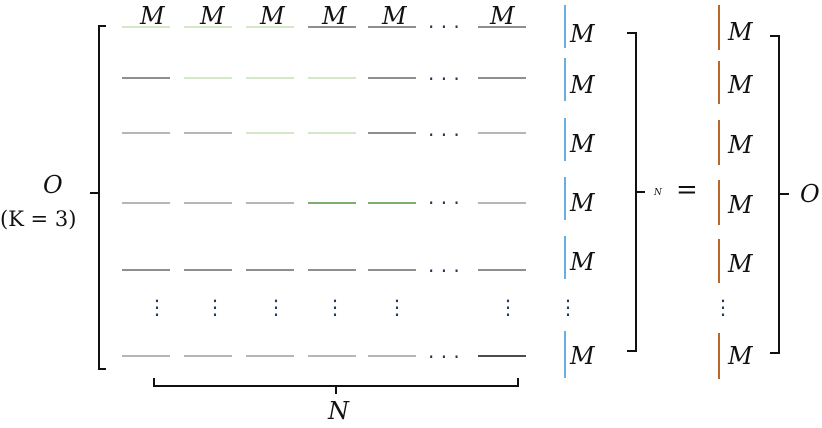  What do you see at coordinates (444, 271) in the screenshot?
I see `row-5-ellipsis: · · ·` at bounding box center [444, 271].